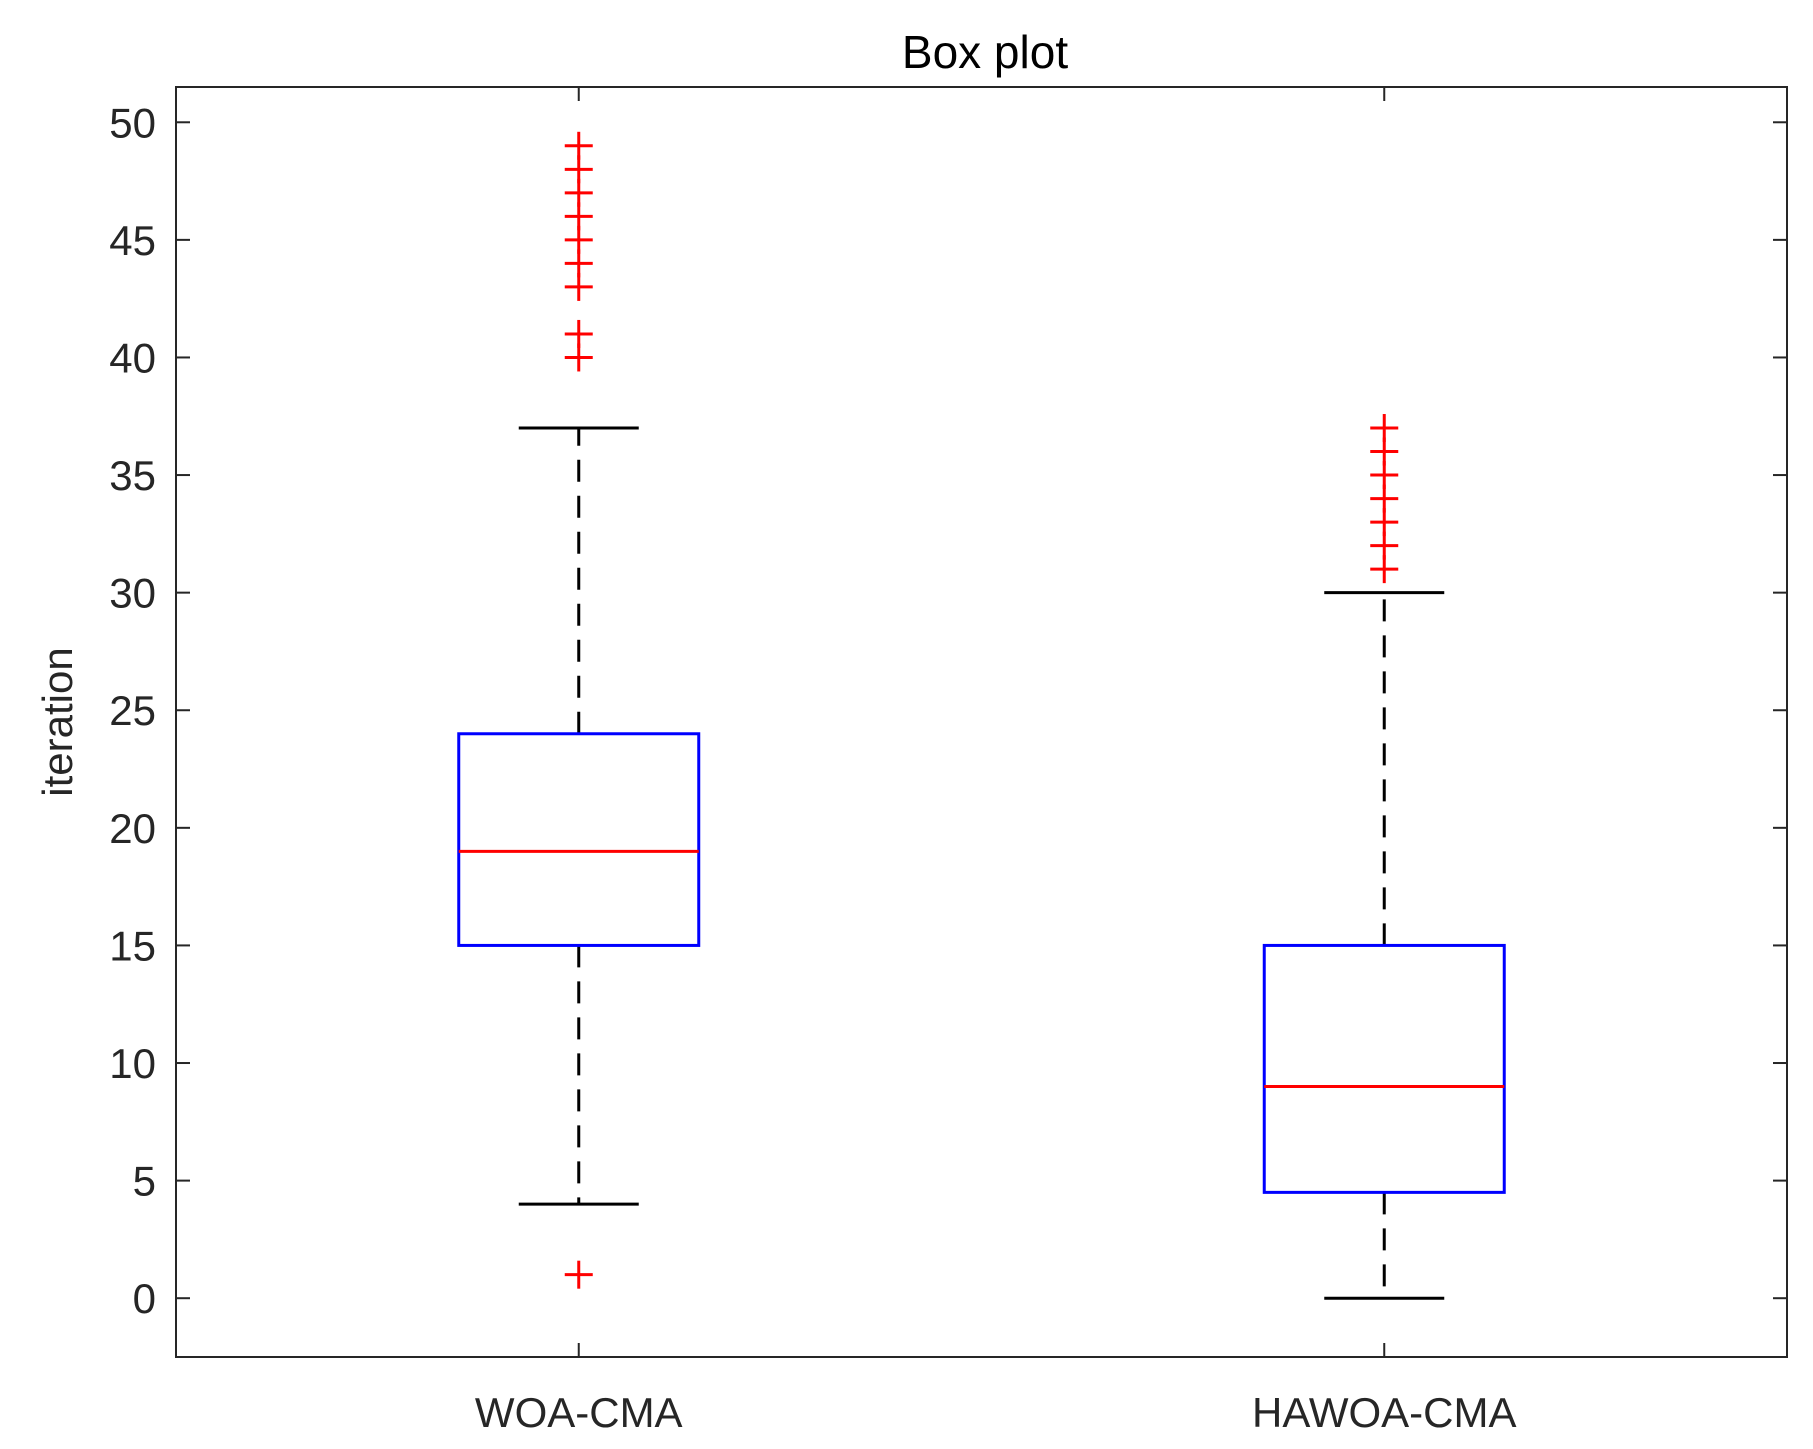 The height and width of the screenshot is (1449, 1813). I want to click on y-tick-label: 10, so click(132, 1063).